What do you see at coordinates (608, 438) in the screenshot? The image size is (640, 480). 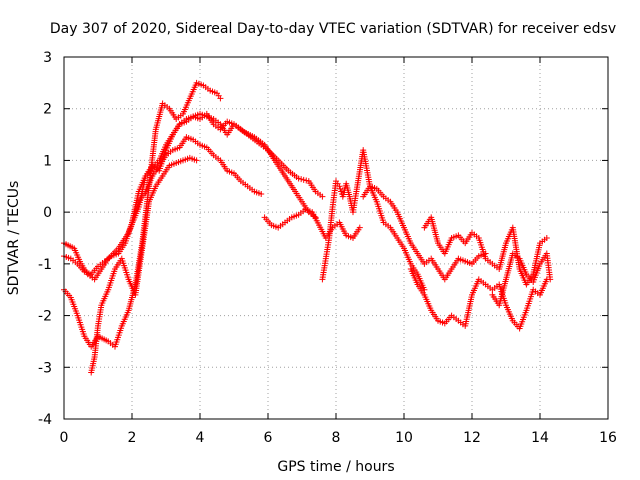 I see `x-tick-label: 16` at bounding box center [608, 438].